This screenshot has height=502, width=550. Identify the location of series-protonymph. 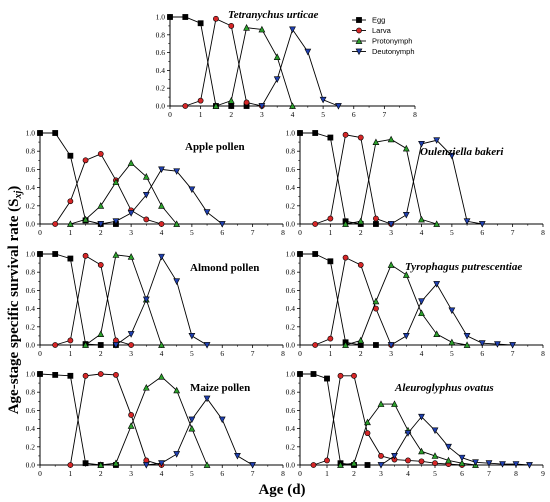
(406, 304).